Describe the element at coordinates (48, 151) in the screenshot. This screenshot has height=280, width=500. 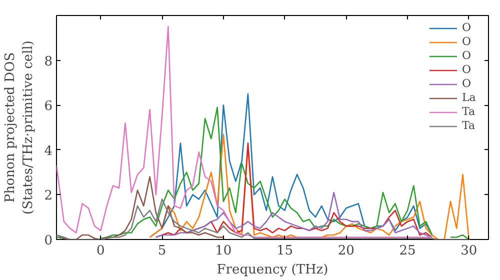
I see `y-tick-label: 4` at that location.